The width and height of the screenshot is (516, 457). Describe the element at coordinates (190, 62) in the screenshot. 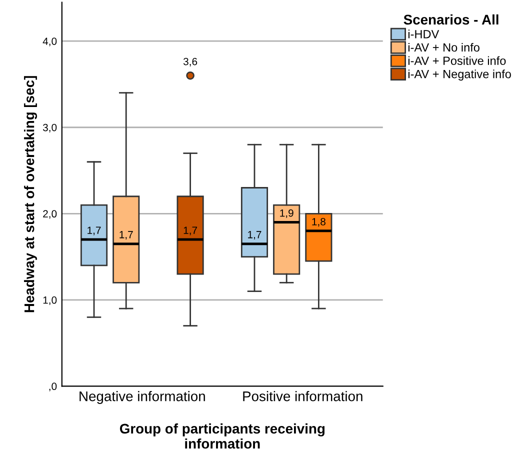

I see `annotation: 3,6` at that location.